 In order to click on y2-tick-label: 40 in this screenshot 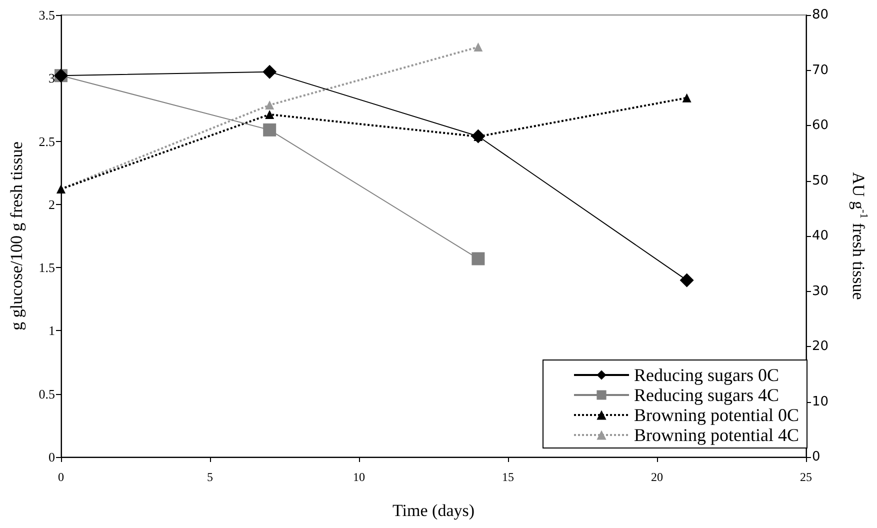, I will do `click(820, 236)`.